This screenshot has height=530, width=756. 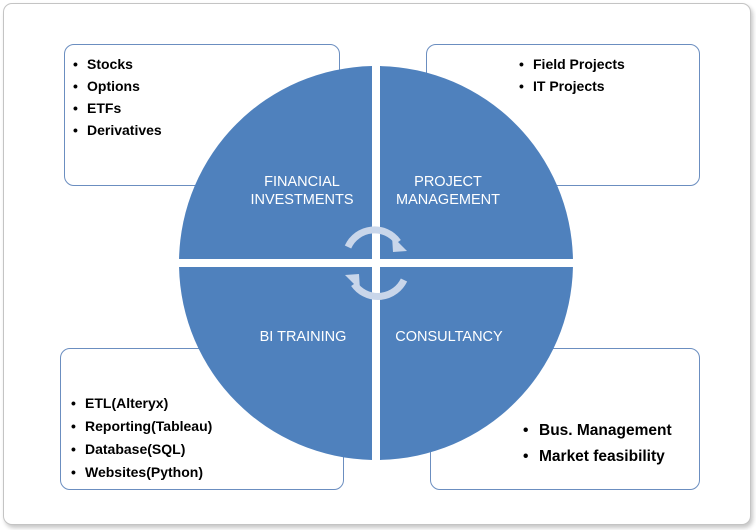 I want to click on list-item: Market feasibility, so click(x=597, y=457).